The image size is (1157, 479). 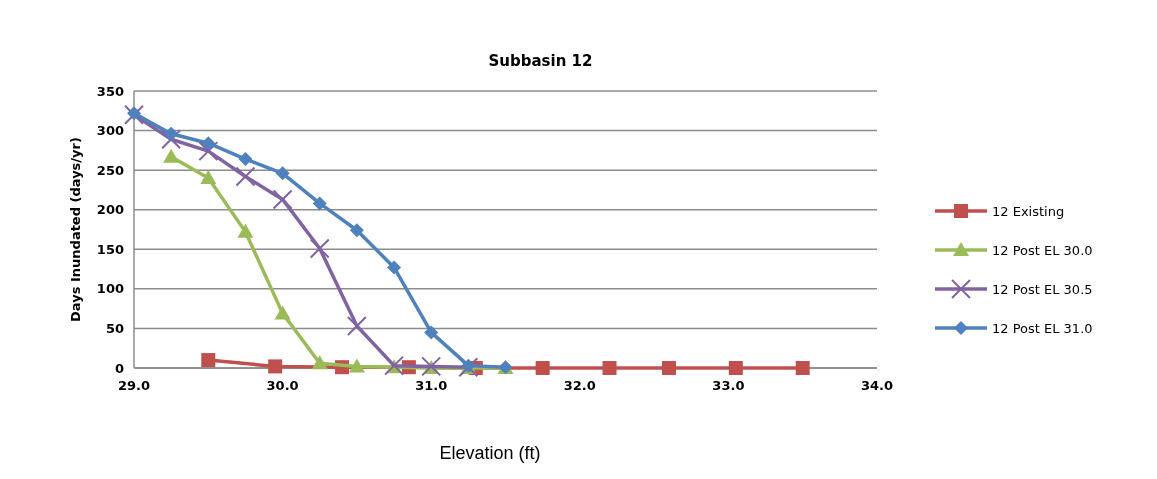 What do you see at coordinates (1042, 328) in the screenshot?
I see `legend-label: 12 Post EL 31.0` at bounding box center [1042, 328].